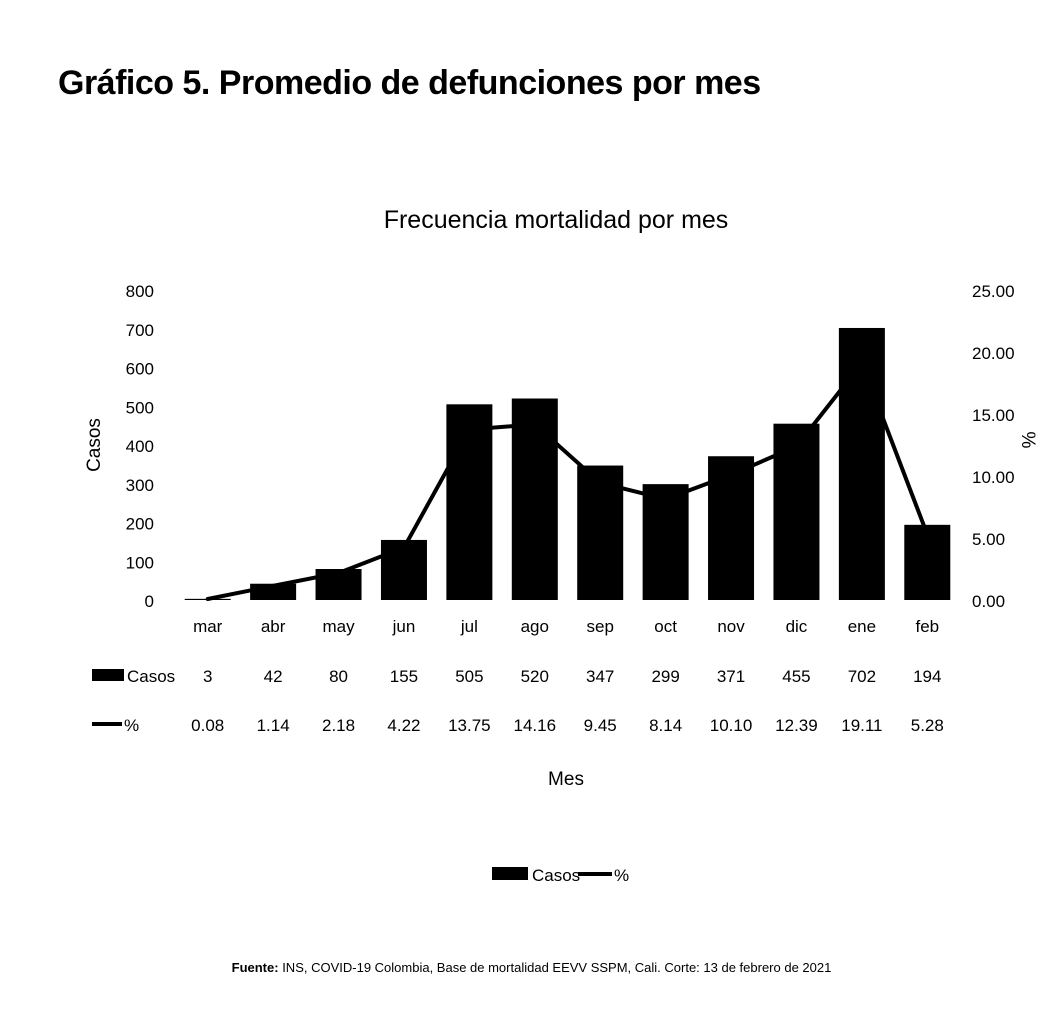  I want to click on table-cell-casos: 194, so click(927, 676).